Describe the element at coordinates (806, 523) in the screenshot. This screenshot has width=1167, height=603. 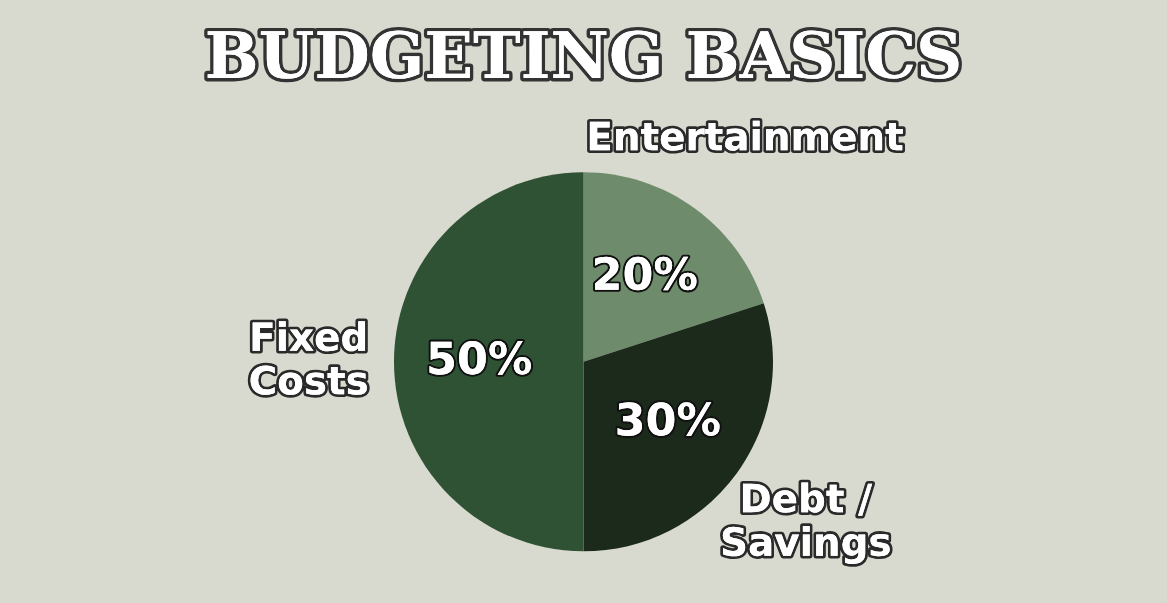
I see `slice-label: Debt / Savings` at that location.